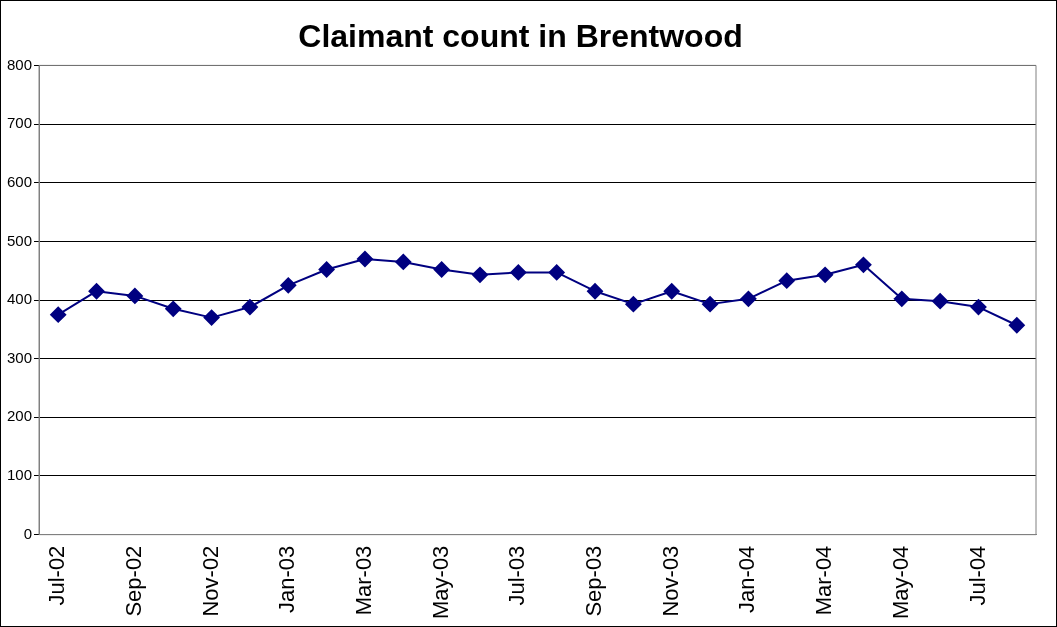 The image size is (1057, 627). I want to click on x-tick-label: Jul-03, so click(517, 575).